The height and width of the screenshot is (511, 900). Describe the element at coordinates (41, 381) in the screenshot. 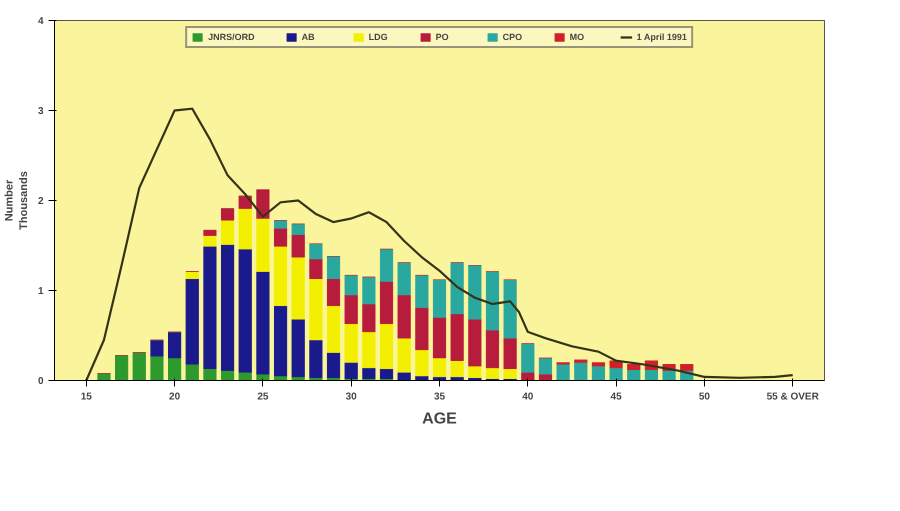

I see `y-tick-label: 0` at that location.